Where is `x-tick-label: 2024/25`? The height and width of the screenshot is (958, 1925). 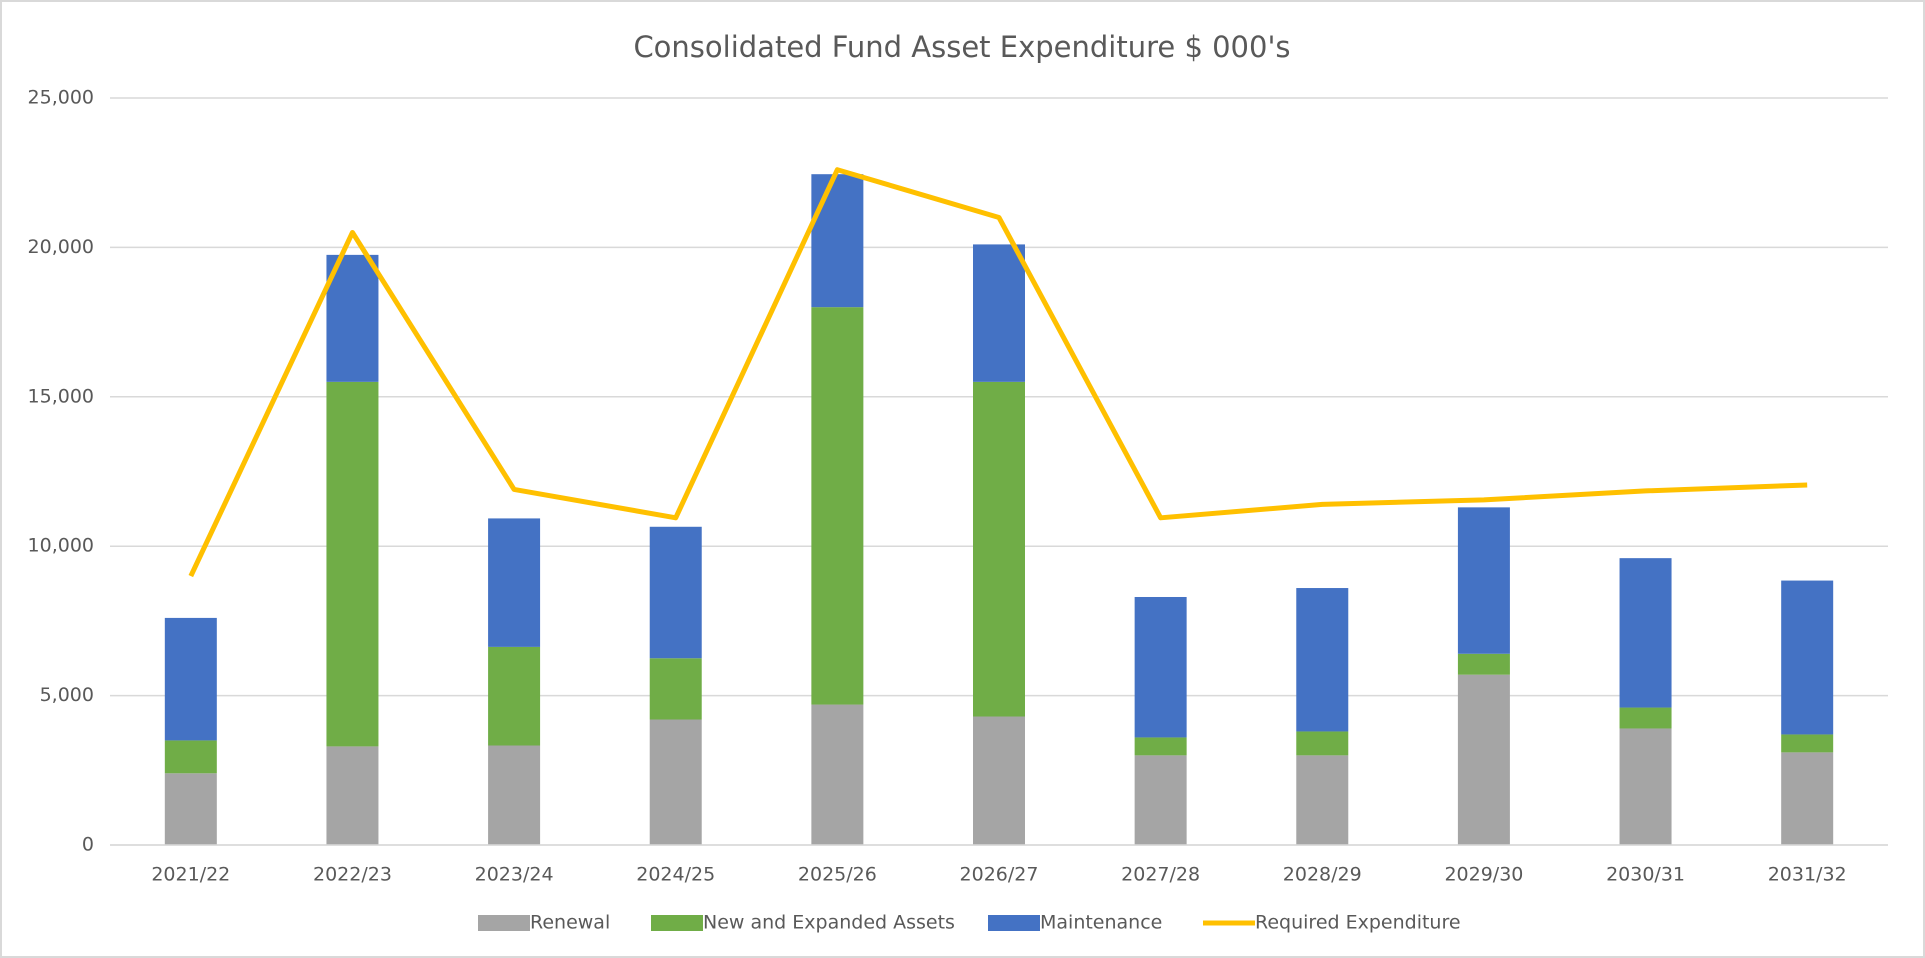 x-tick-label: 2024/25 is located at coordinates (675, 875).